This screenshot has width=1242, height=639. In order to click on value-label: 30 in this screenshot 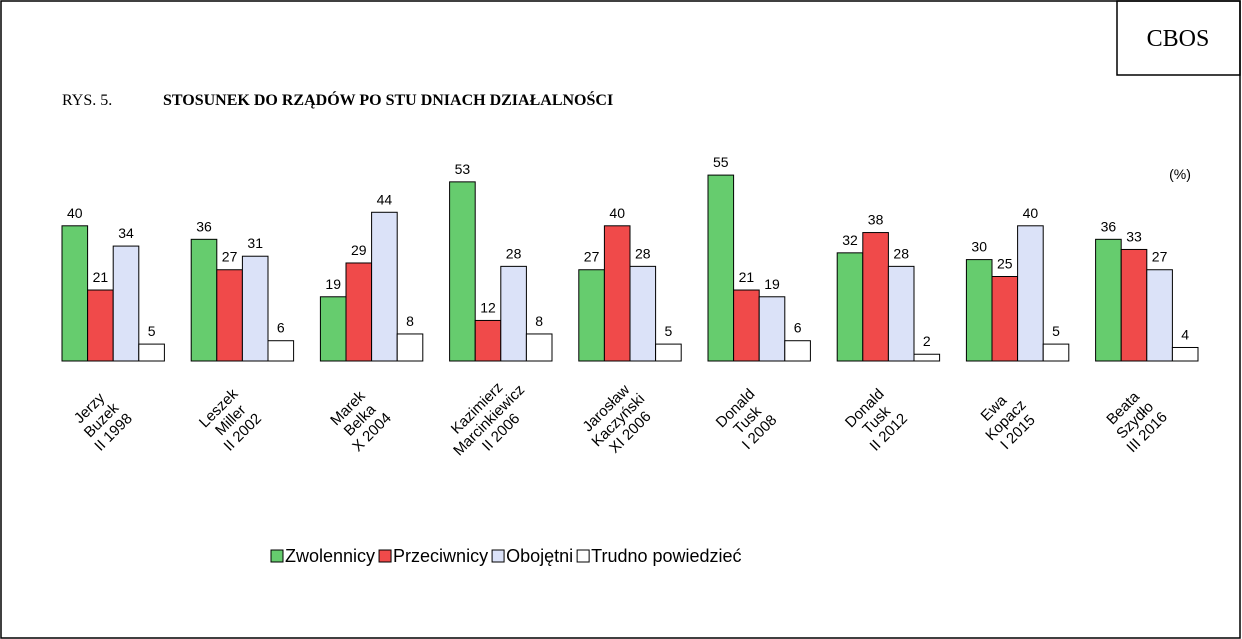, I will do `click(979, 247)`.